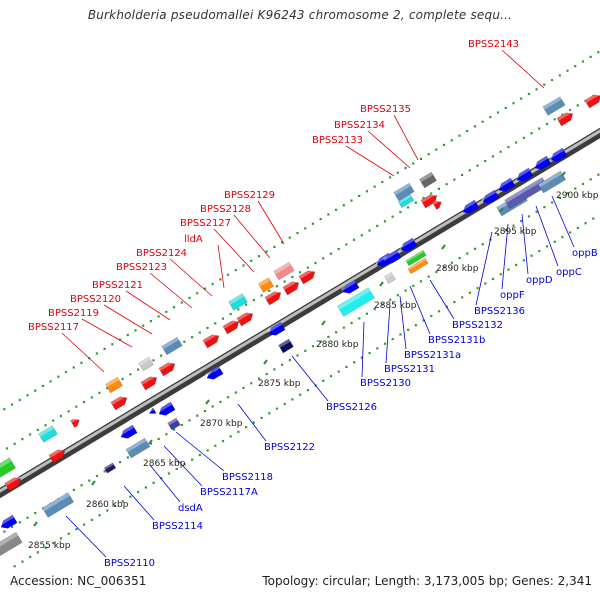 This screenshot has width=600, height=600. Describe the element at coordinates (229, 492) in the screenshot. I see `reverse-gene-label: BPSS2117A` at that location.